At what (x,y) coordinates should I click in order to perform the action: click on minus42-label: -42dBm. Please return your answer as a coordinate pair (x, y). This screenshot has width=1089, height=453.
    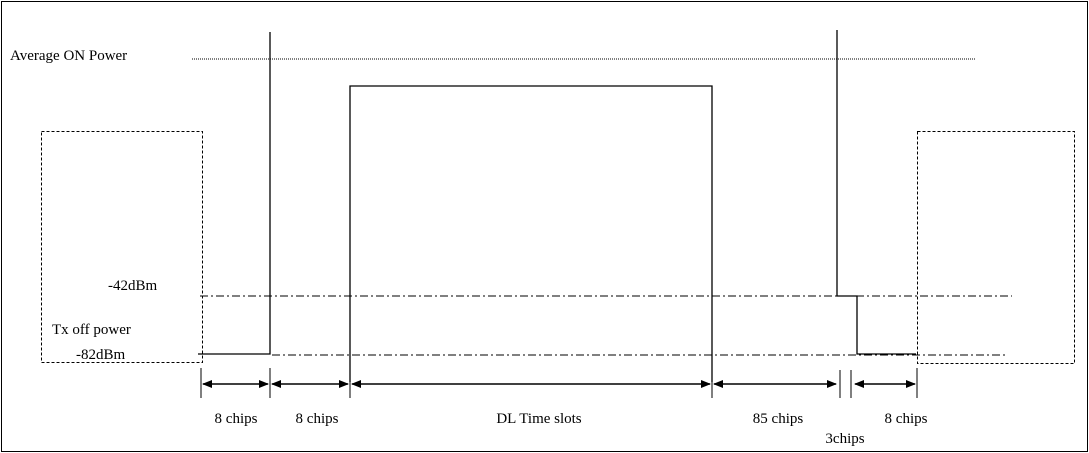
    Looking at the image, I should click on (133, 286).